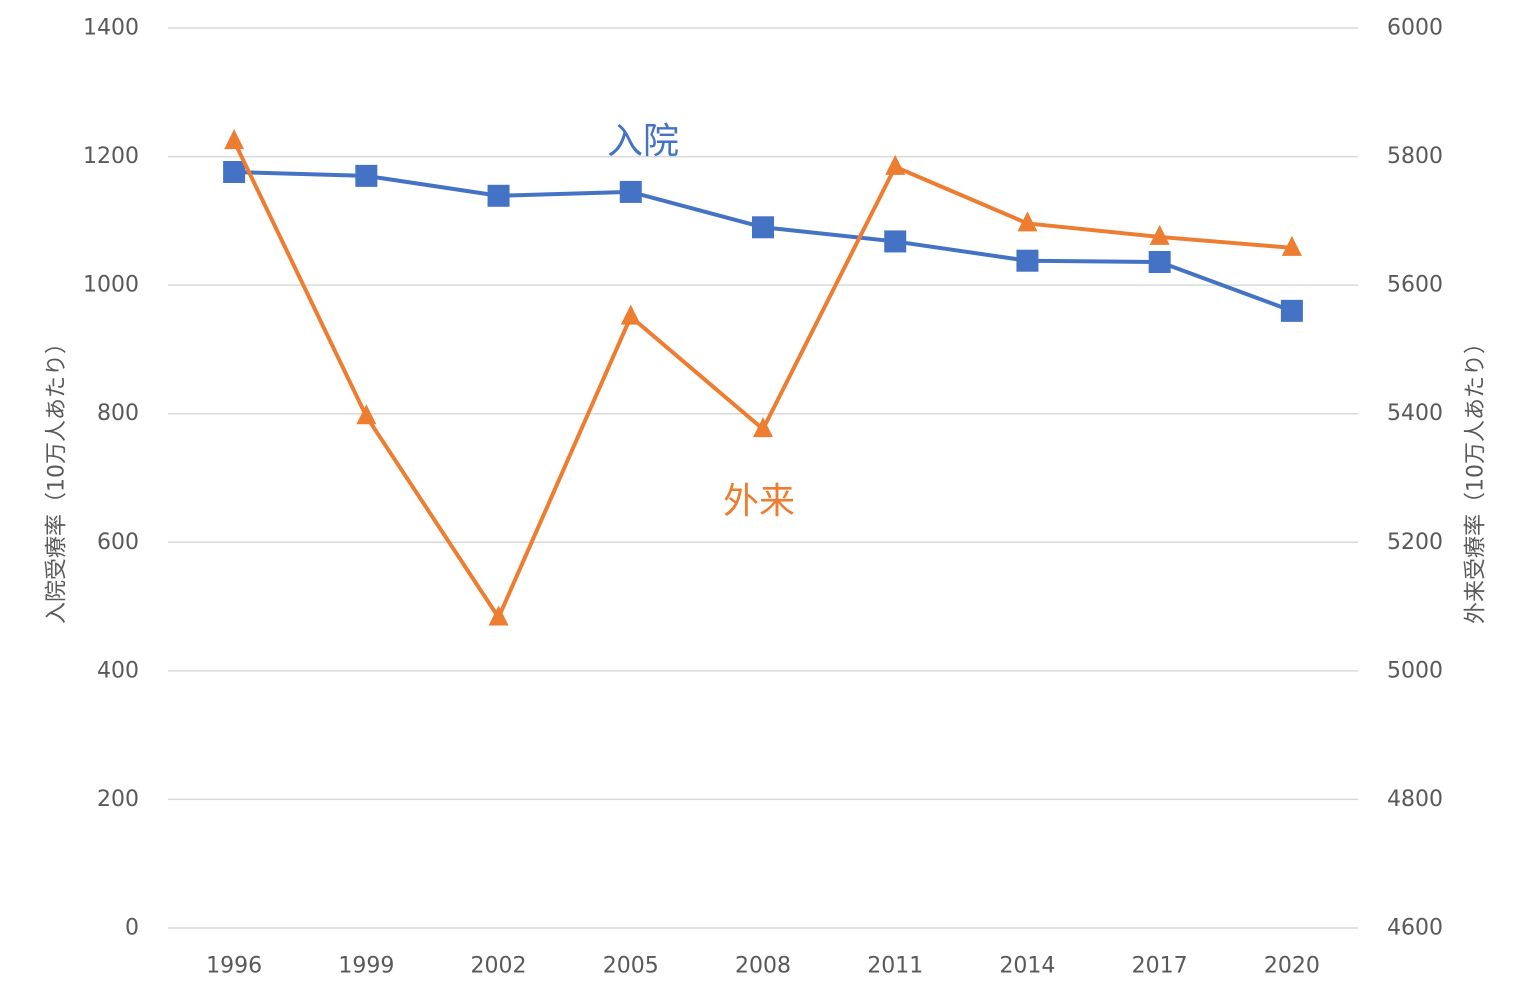 The image size is (1526, 997). Describe the element at coordinates (1292, 966) in the screenshot. I see `x-tick-label: 2020` at that location.